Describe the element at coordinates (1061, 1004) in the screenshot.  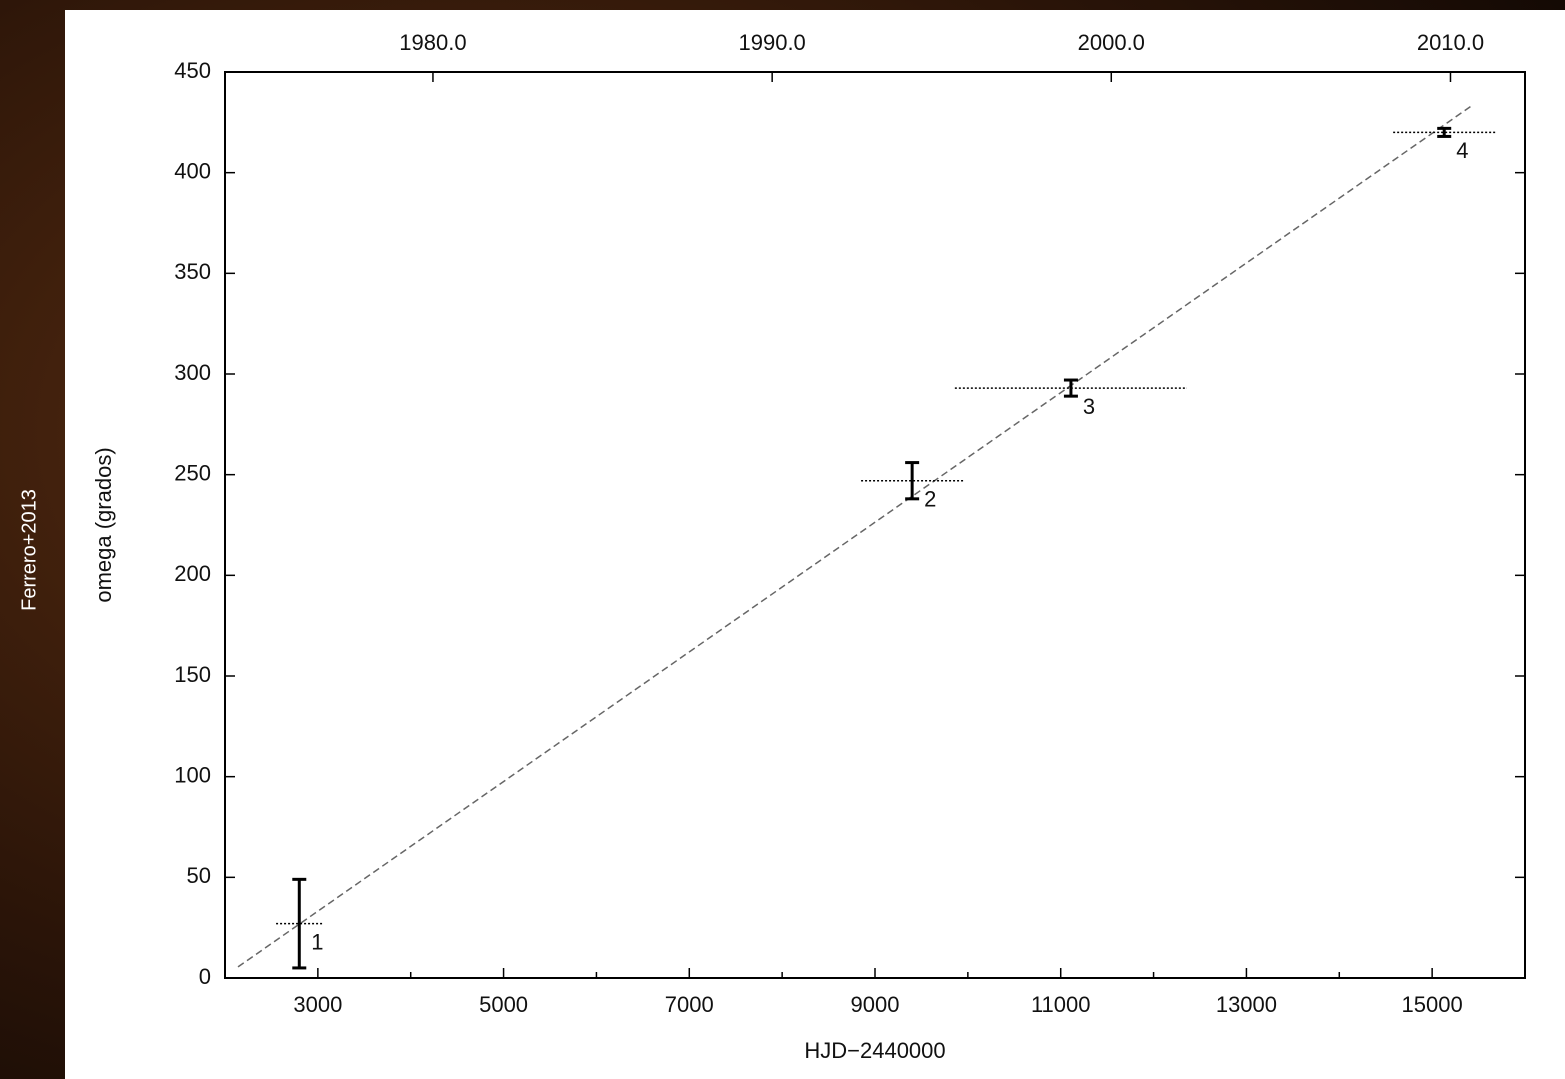
I see `x-tick-label: 11000` at that location.